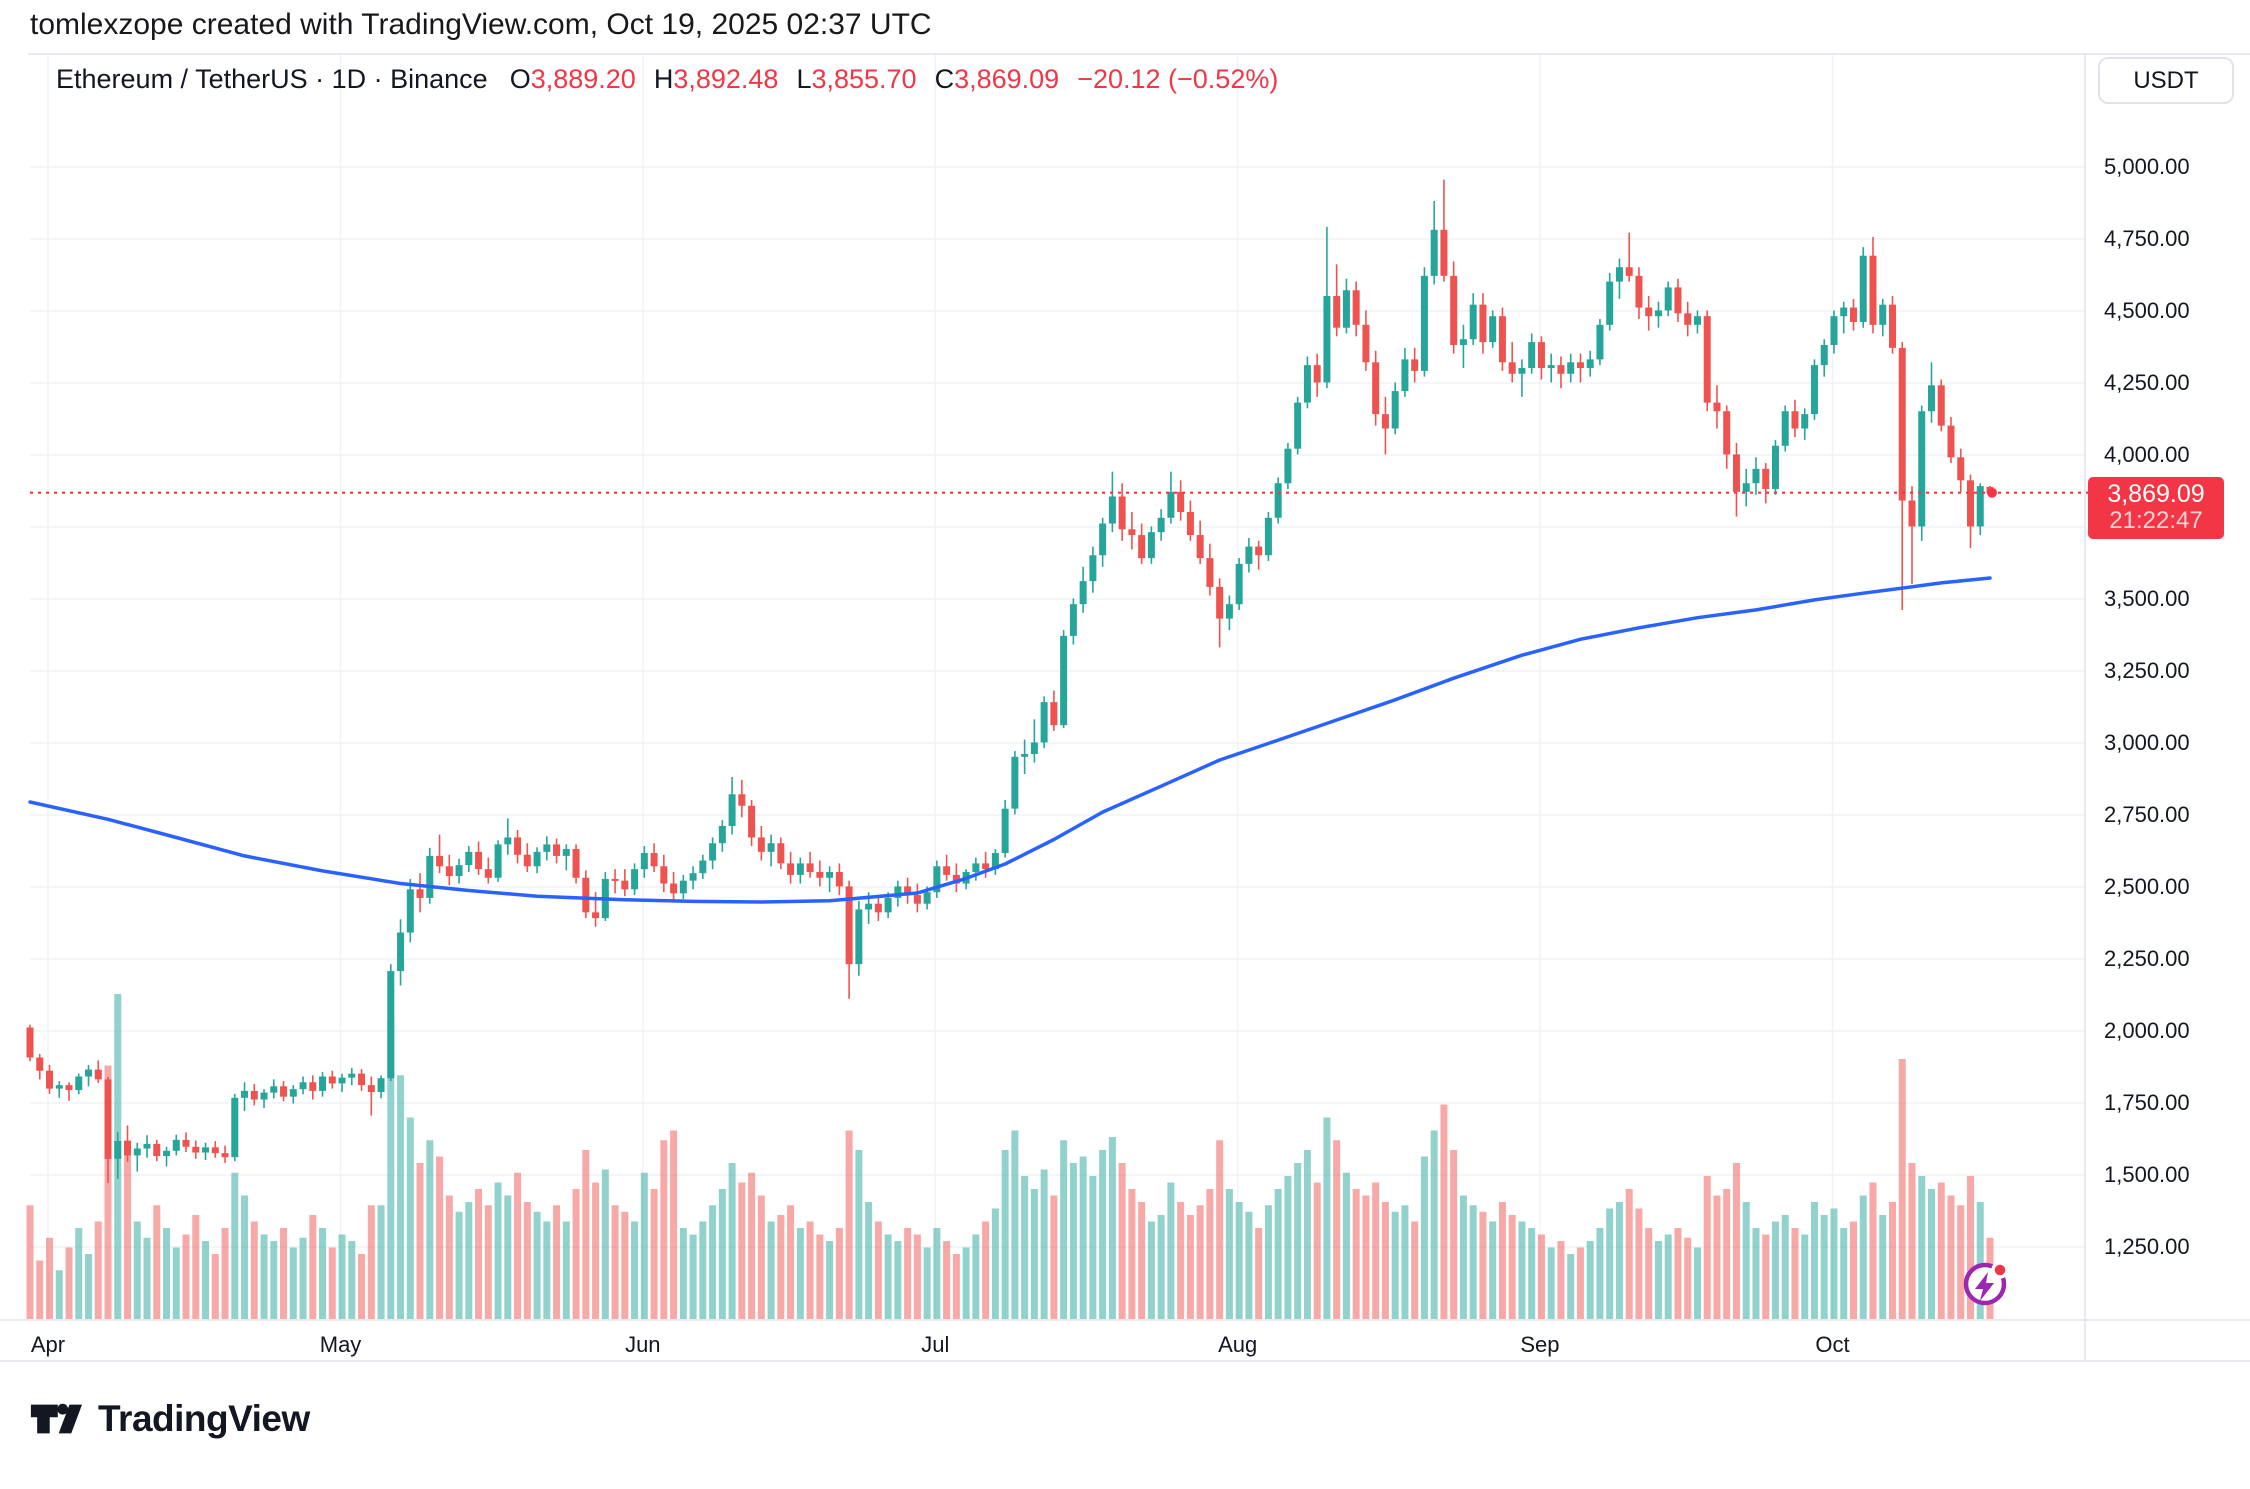 The width and height of the screenshot is (2250, 1489). What do you see at coordinates (2147, 1174) in the screenshot?
I see `price-axis-label: 1,500.00` at bounding box center [2147, 1174].